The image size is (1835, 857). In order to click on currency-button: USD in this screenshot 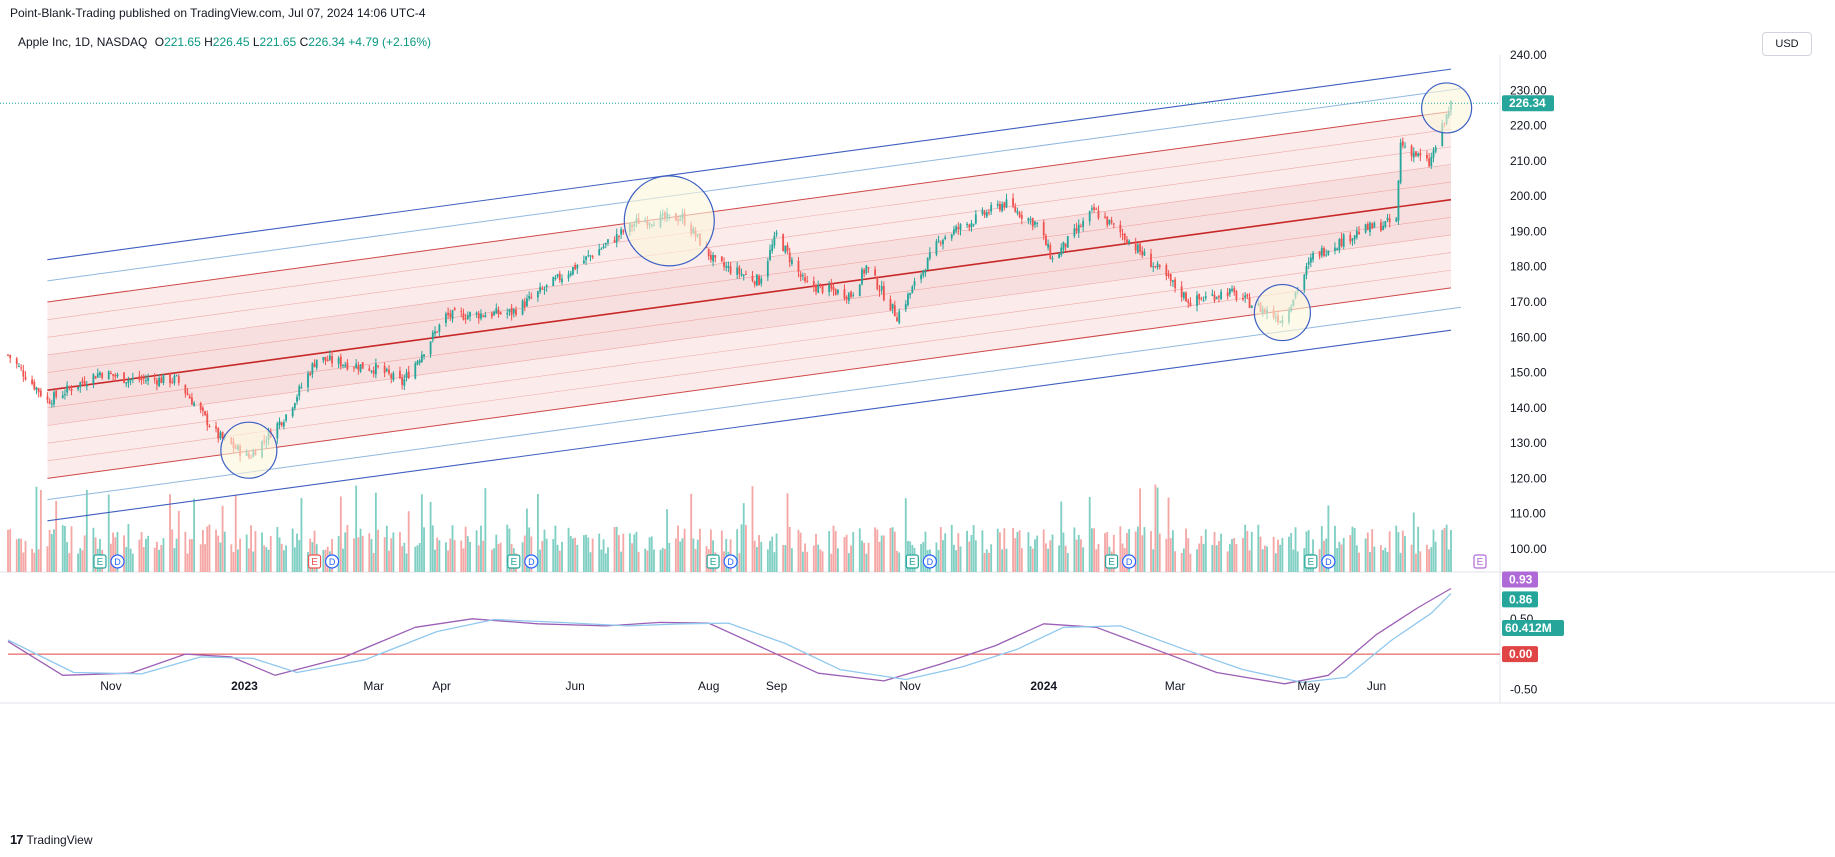, I will do `click(1787, 44)`.